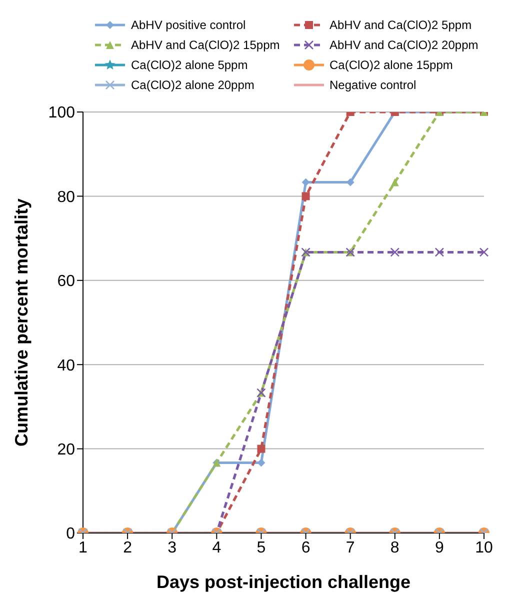 The image size is (512, 606). I want to click on x-tick-label: 6, so click(305, 547).